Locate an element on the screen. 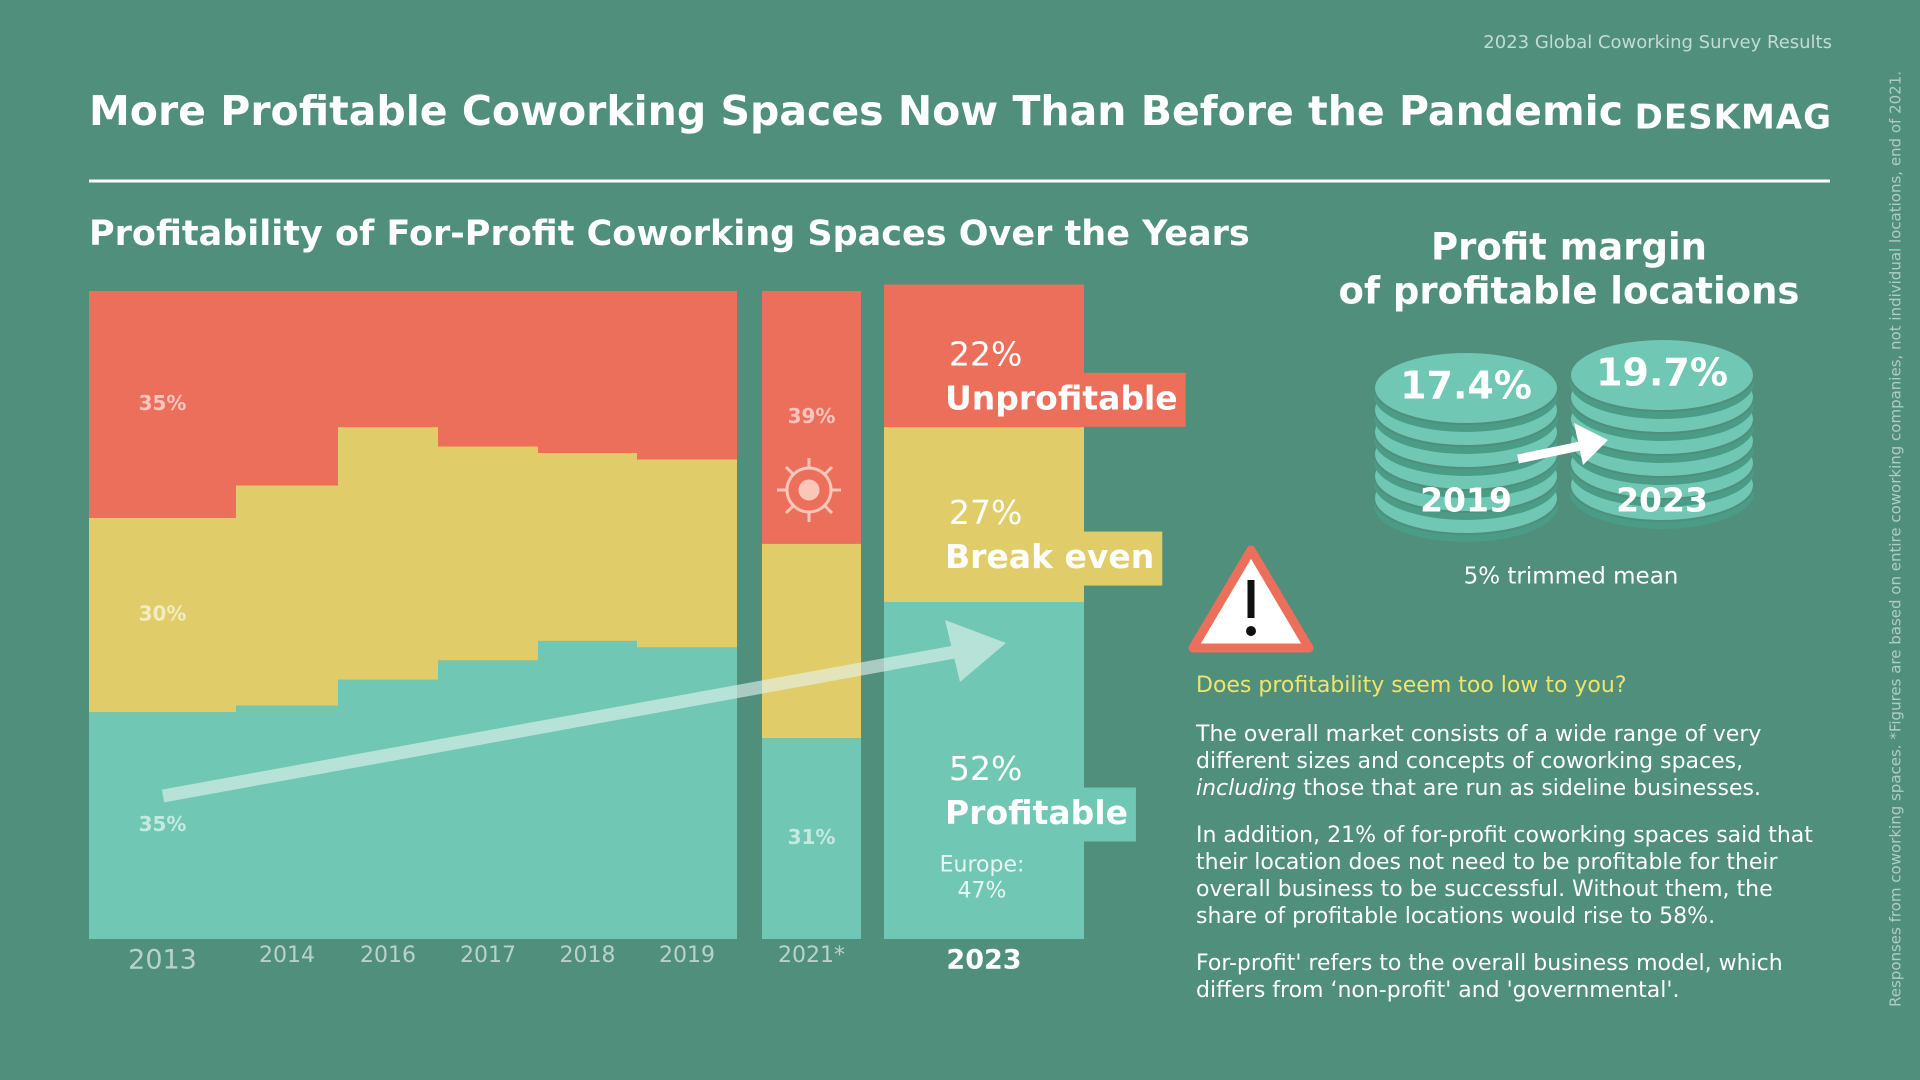 The image size is (1920, 1080). question: Does profitability seem too low to you? is located at coordinates (1411, 685).